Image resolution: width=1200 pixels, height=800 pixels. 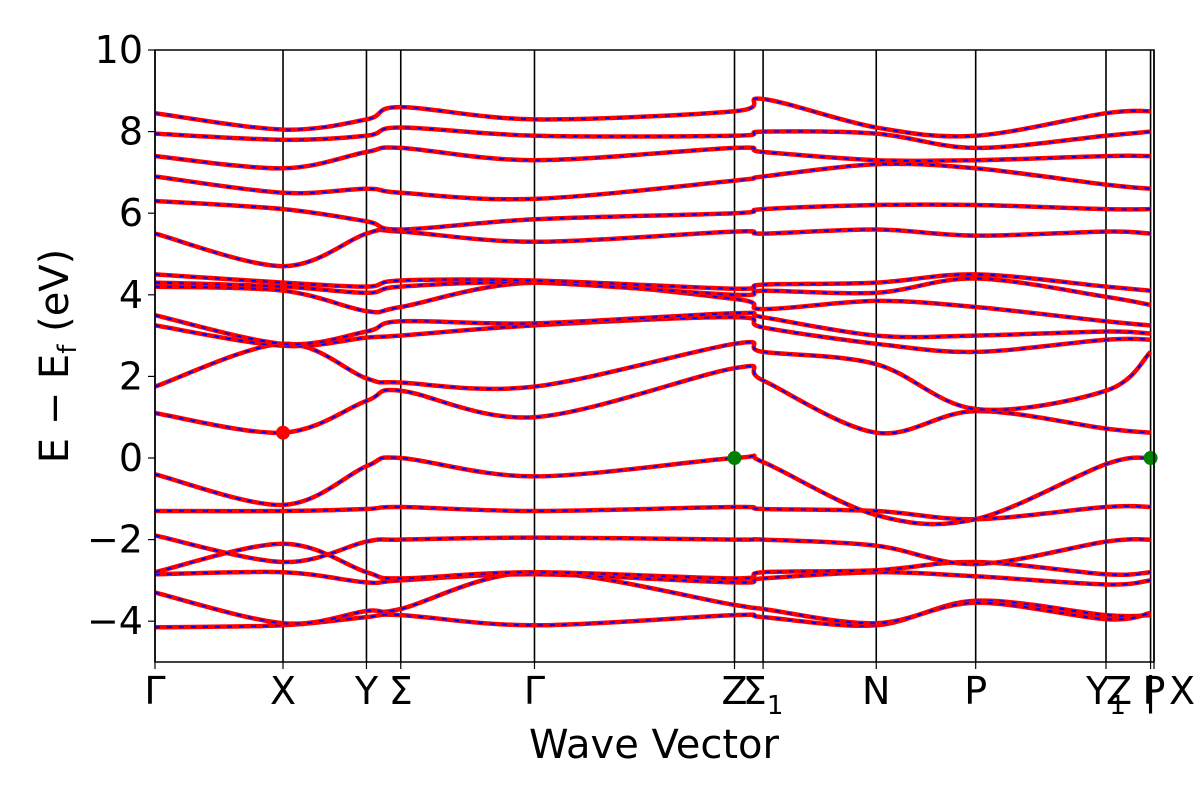 I want to click on y-tick-label: 4, so click(x=131, y=295).